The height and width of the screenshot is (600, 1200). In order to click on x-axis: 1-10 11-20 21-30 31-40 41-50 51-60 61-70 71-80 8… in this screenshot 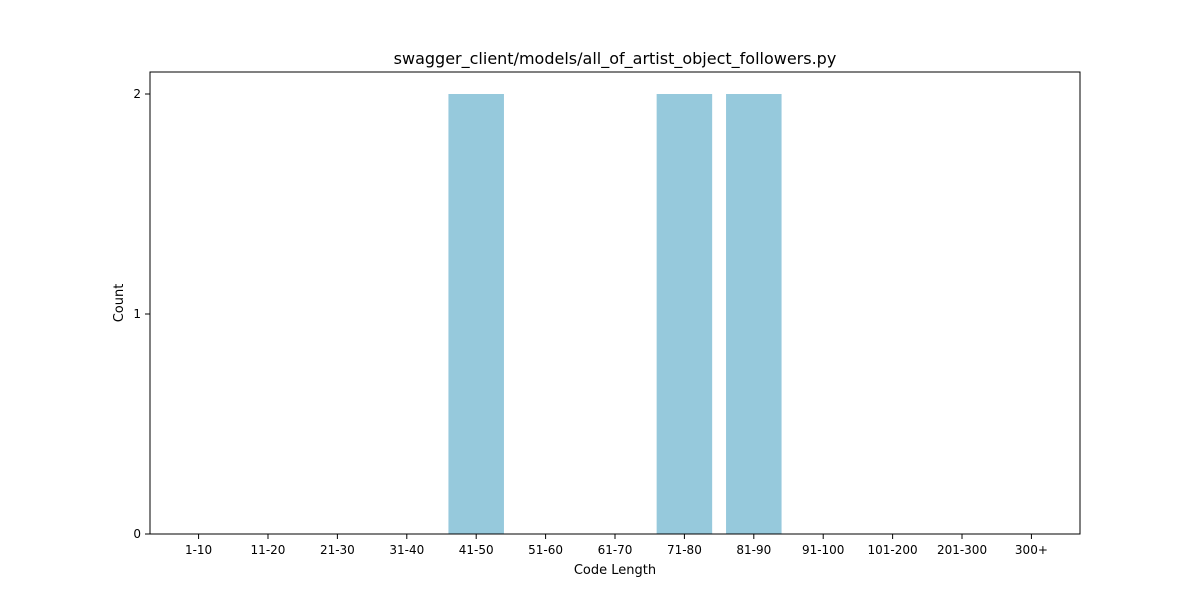, I will do `click(616, 545)`.